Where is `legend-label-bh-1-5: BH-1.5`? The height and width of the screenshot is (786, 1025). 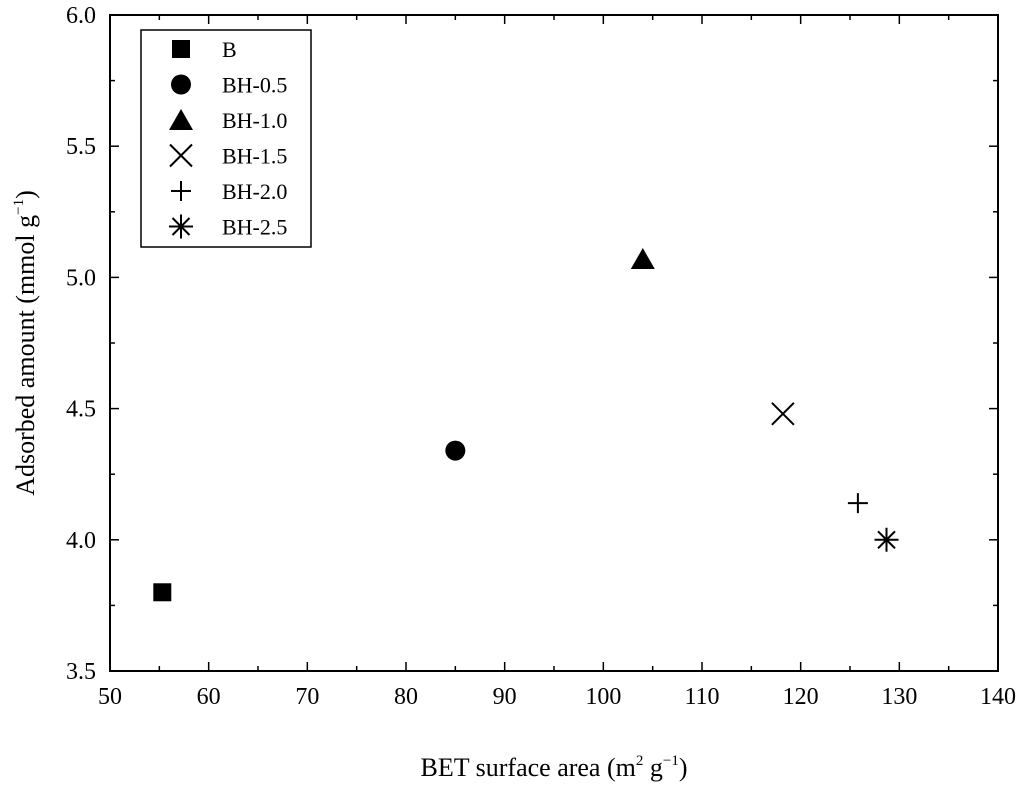
legend-label-bh-1-5: BH-1.5 is located at coordinates (254, 156).